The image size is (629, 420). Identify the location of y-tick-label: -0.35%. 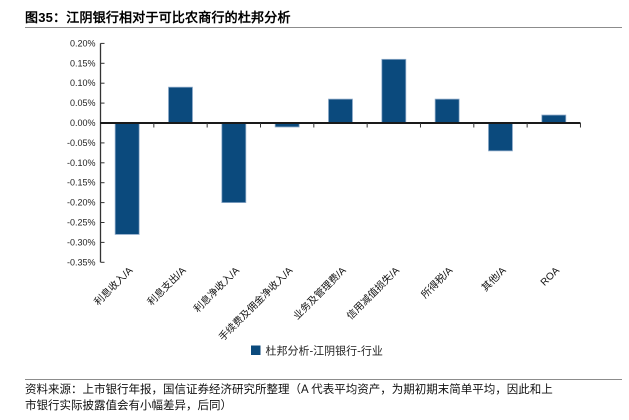
(81, 262).